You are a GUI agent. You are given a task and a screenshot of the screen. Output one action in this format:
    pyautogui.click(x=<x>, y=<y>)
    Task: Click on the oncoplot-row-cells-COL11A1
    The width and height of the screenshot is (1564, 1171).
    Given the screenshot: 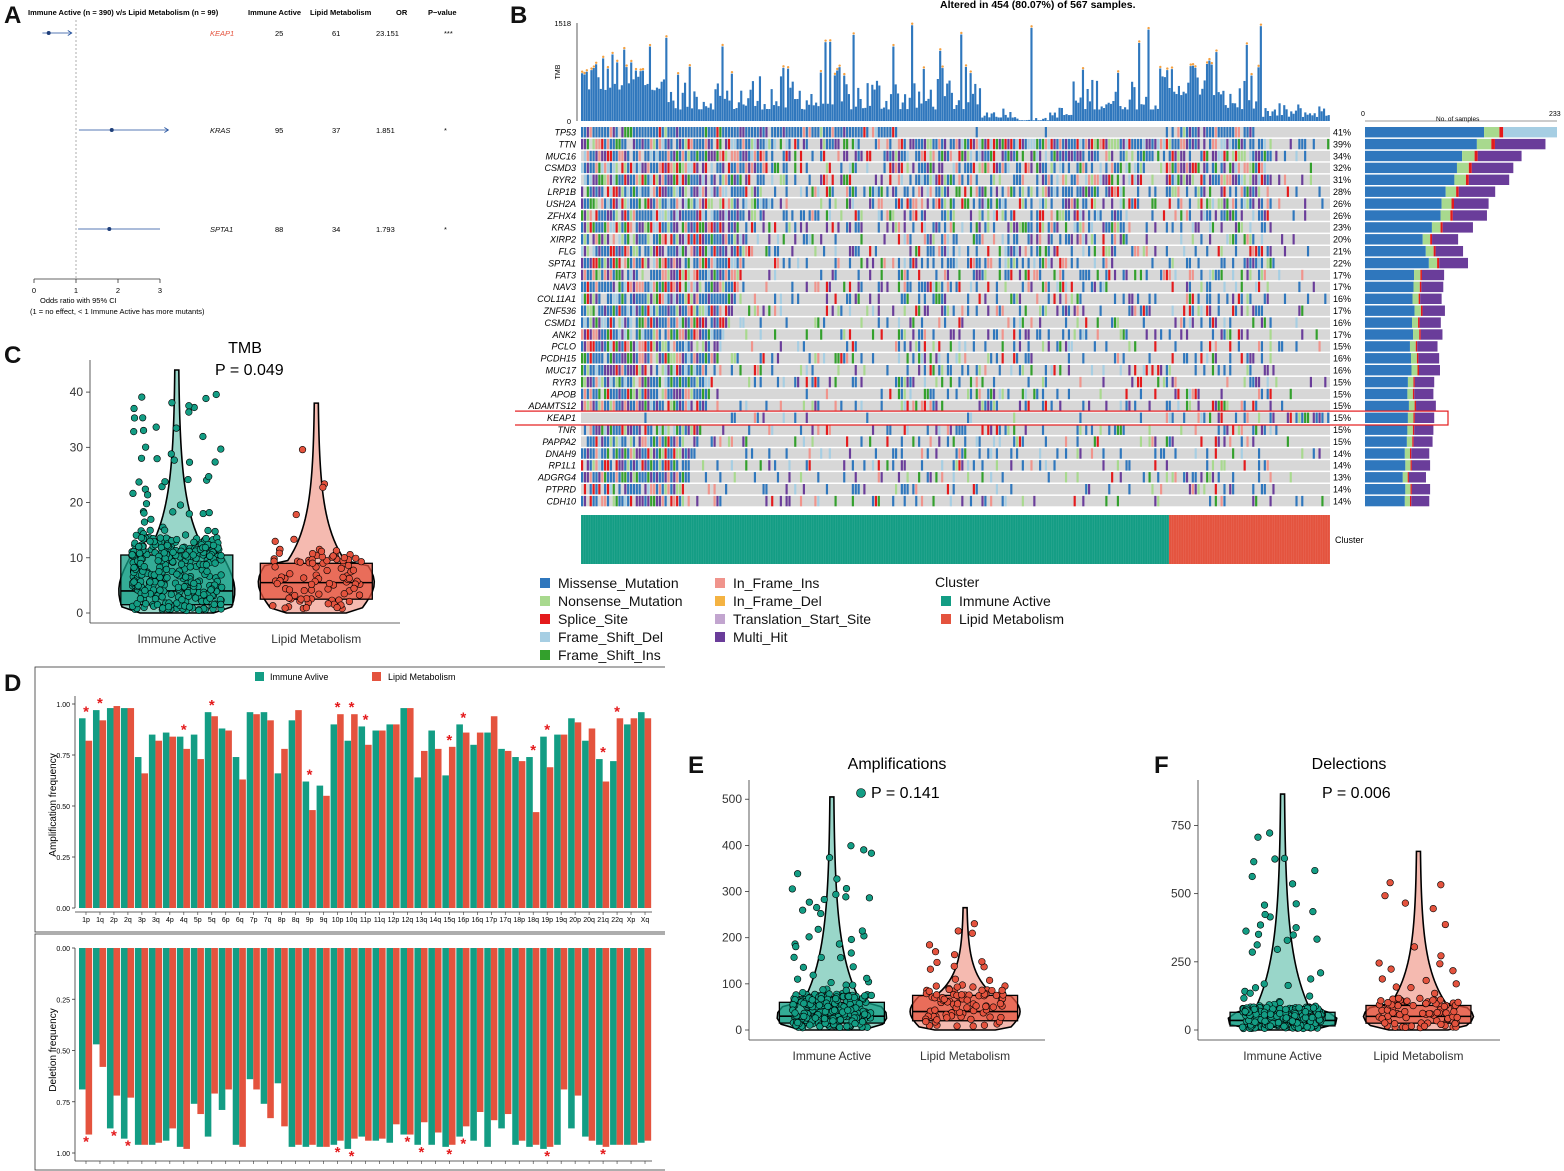 What is the action you would take?
    pyautogui.click(x=954, y=298)
    